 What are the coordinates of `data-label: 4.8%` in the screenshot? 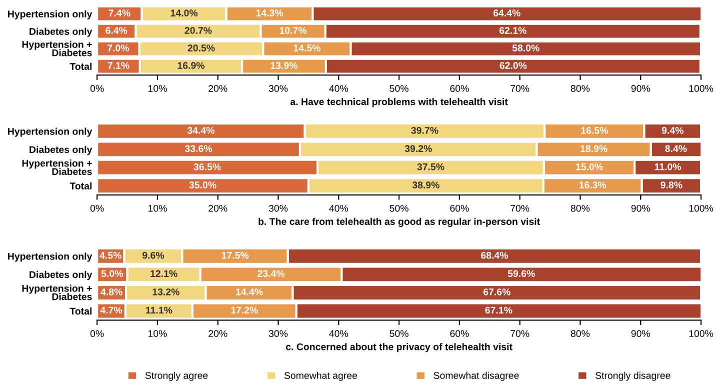 It's located at (111, 292).